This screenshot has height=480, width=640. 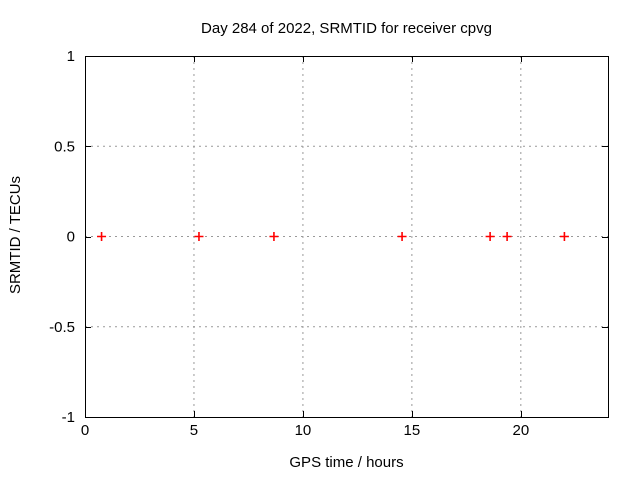 I want to click on x-tick-label: 20, so click(x=520, y=430).